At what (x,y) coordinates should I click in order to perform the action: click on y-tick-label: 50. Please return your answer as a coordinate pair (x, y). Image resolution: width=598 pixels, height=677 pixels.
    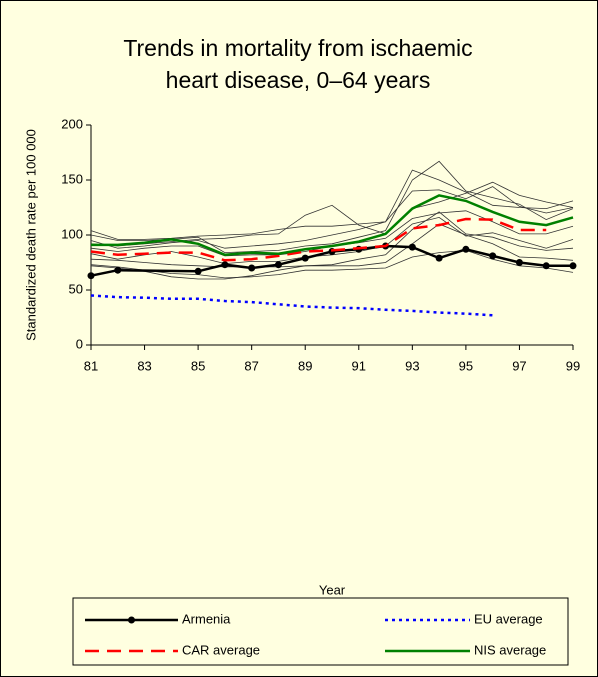
    Looking at the image, I should click on (76, 288).